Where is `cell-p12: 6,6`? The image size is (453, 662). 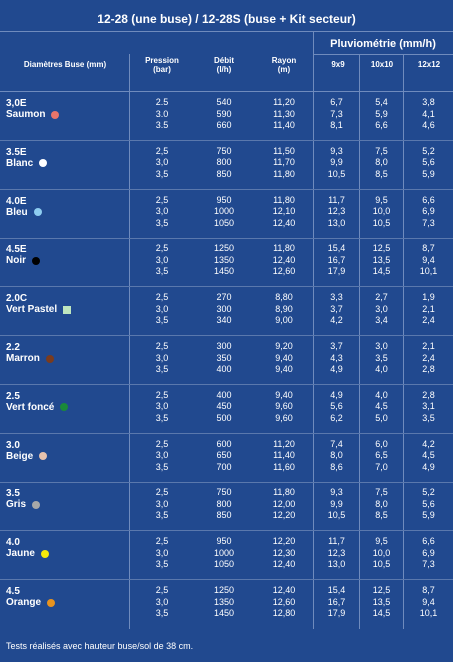 cell-p12: 6,6 is located at coordinates (428, 541).